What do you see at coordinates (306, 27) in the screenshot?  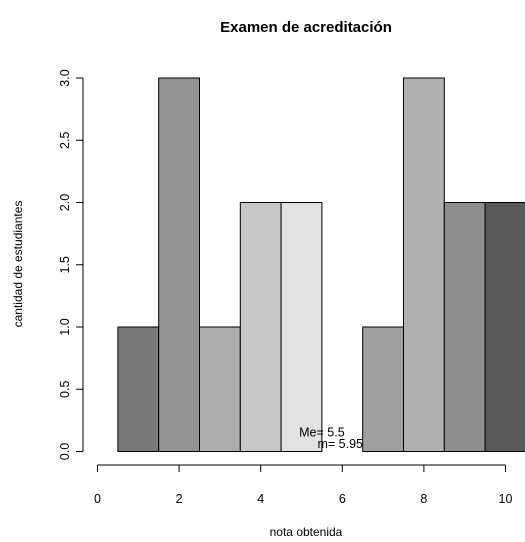 I see `chart-title: Examen de acreditación` at bounding box center [306, 27].